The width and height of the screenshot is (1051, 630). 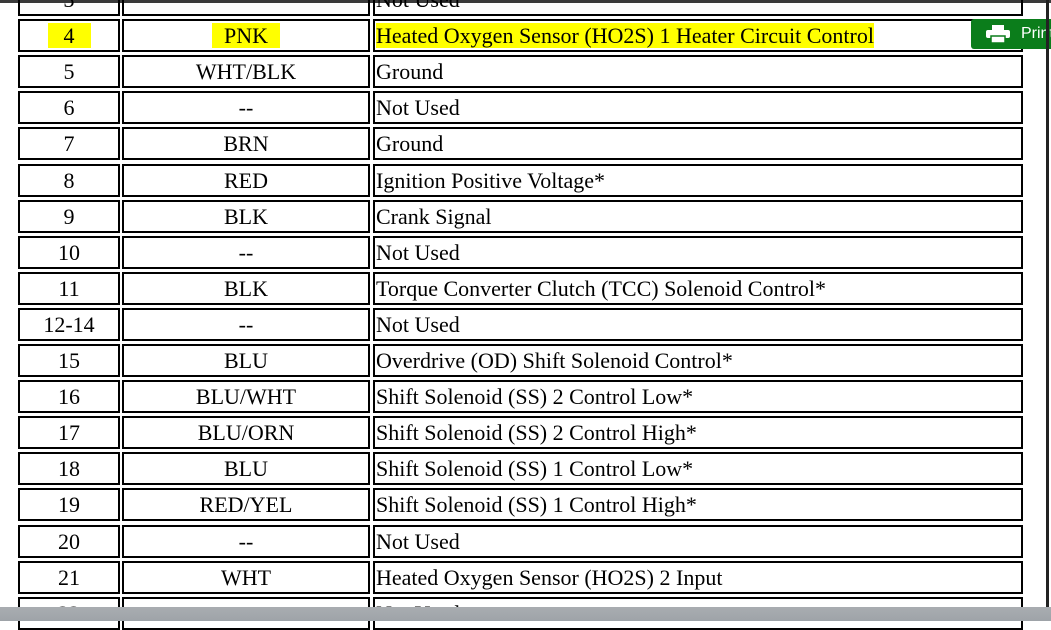 What do you see at coordinates (246, 505) in the screenshot?
I see `wire-color-cell-text: RED/YEL` at bounding box center [246, 505].